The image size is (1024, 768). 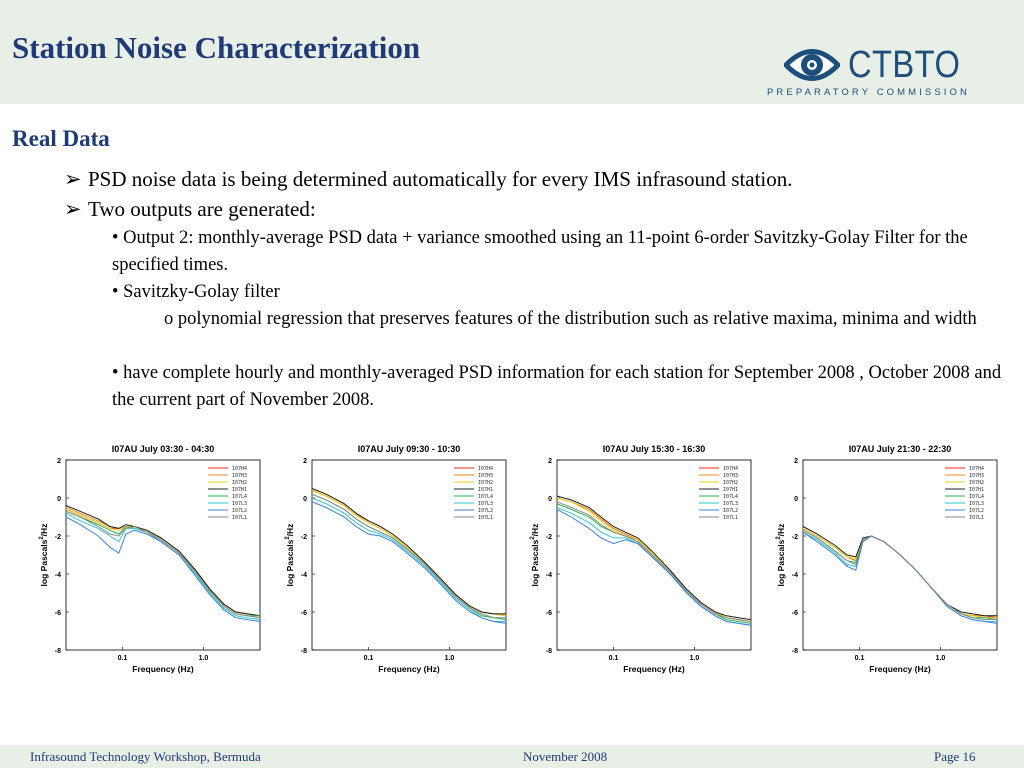 What do you see at coordinates (654, 449) in the screenshot?
I see `chart-title: I07AU July 15:30 - 16:30` at bounding box center [654, 449].